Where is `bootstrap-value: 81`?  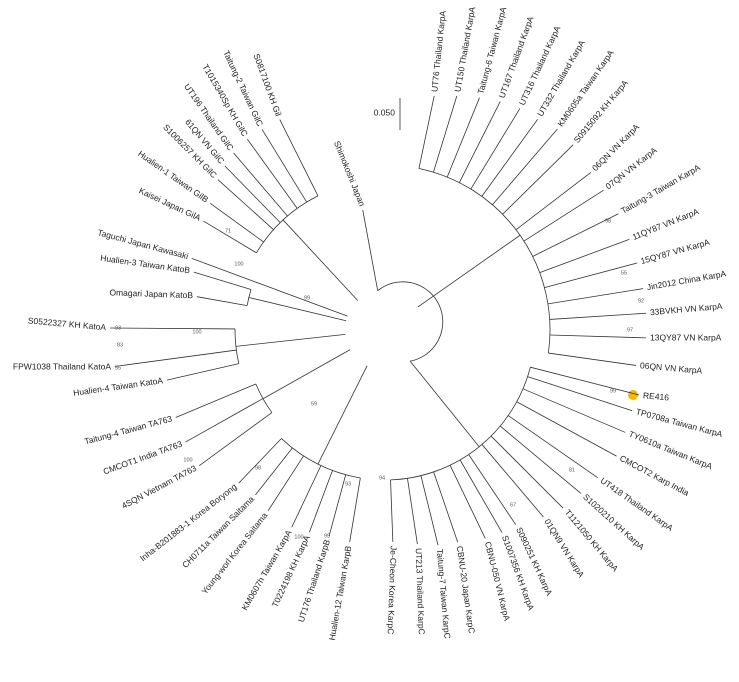 bootstrap-value: 81 is located at coordinates (572, 470).